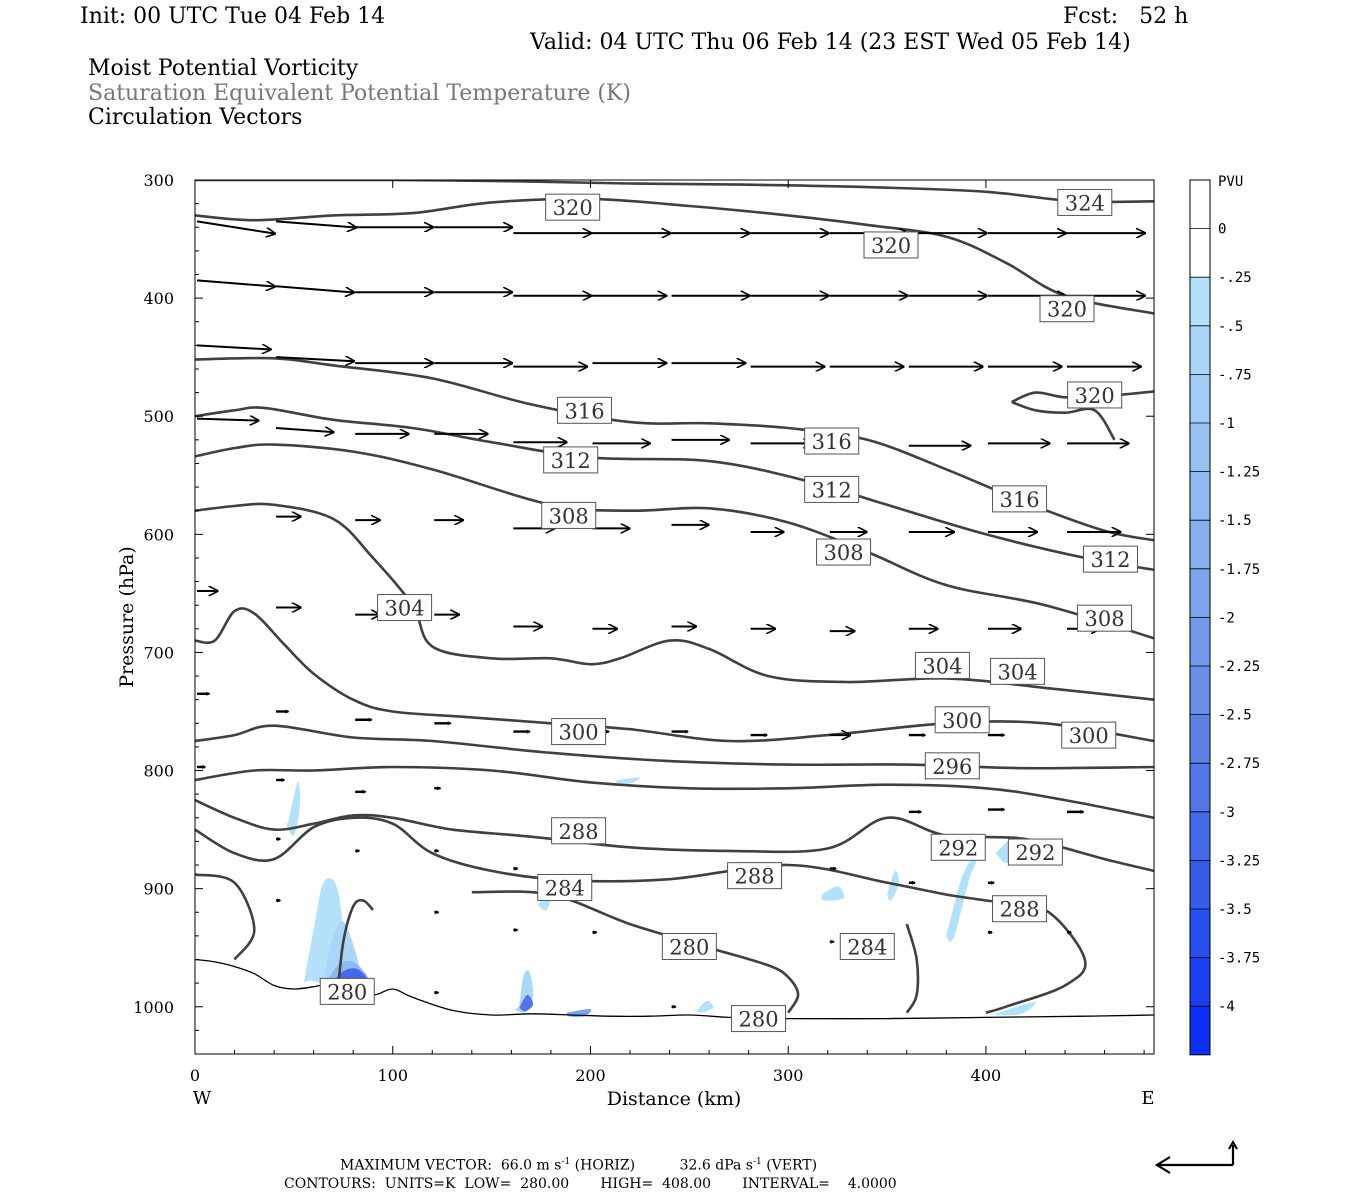  What do you see at coordinates (158, 416) in the screenshot?
I see `y-tick-label: 500` at bounding box center [158, 416].